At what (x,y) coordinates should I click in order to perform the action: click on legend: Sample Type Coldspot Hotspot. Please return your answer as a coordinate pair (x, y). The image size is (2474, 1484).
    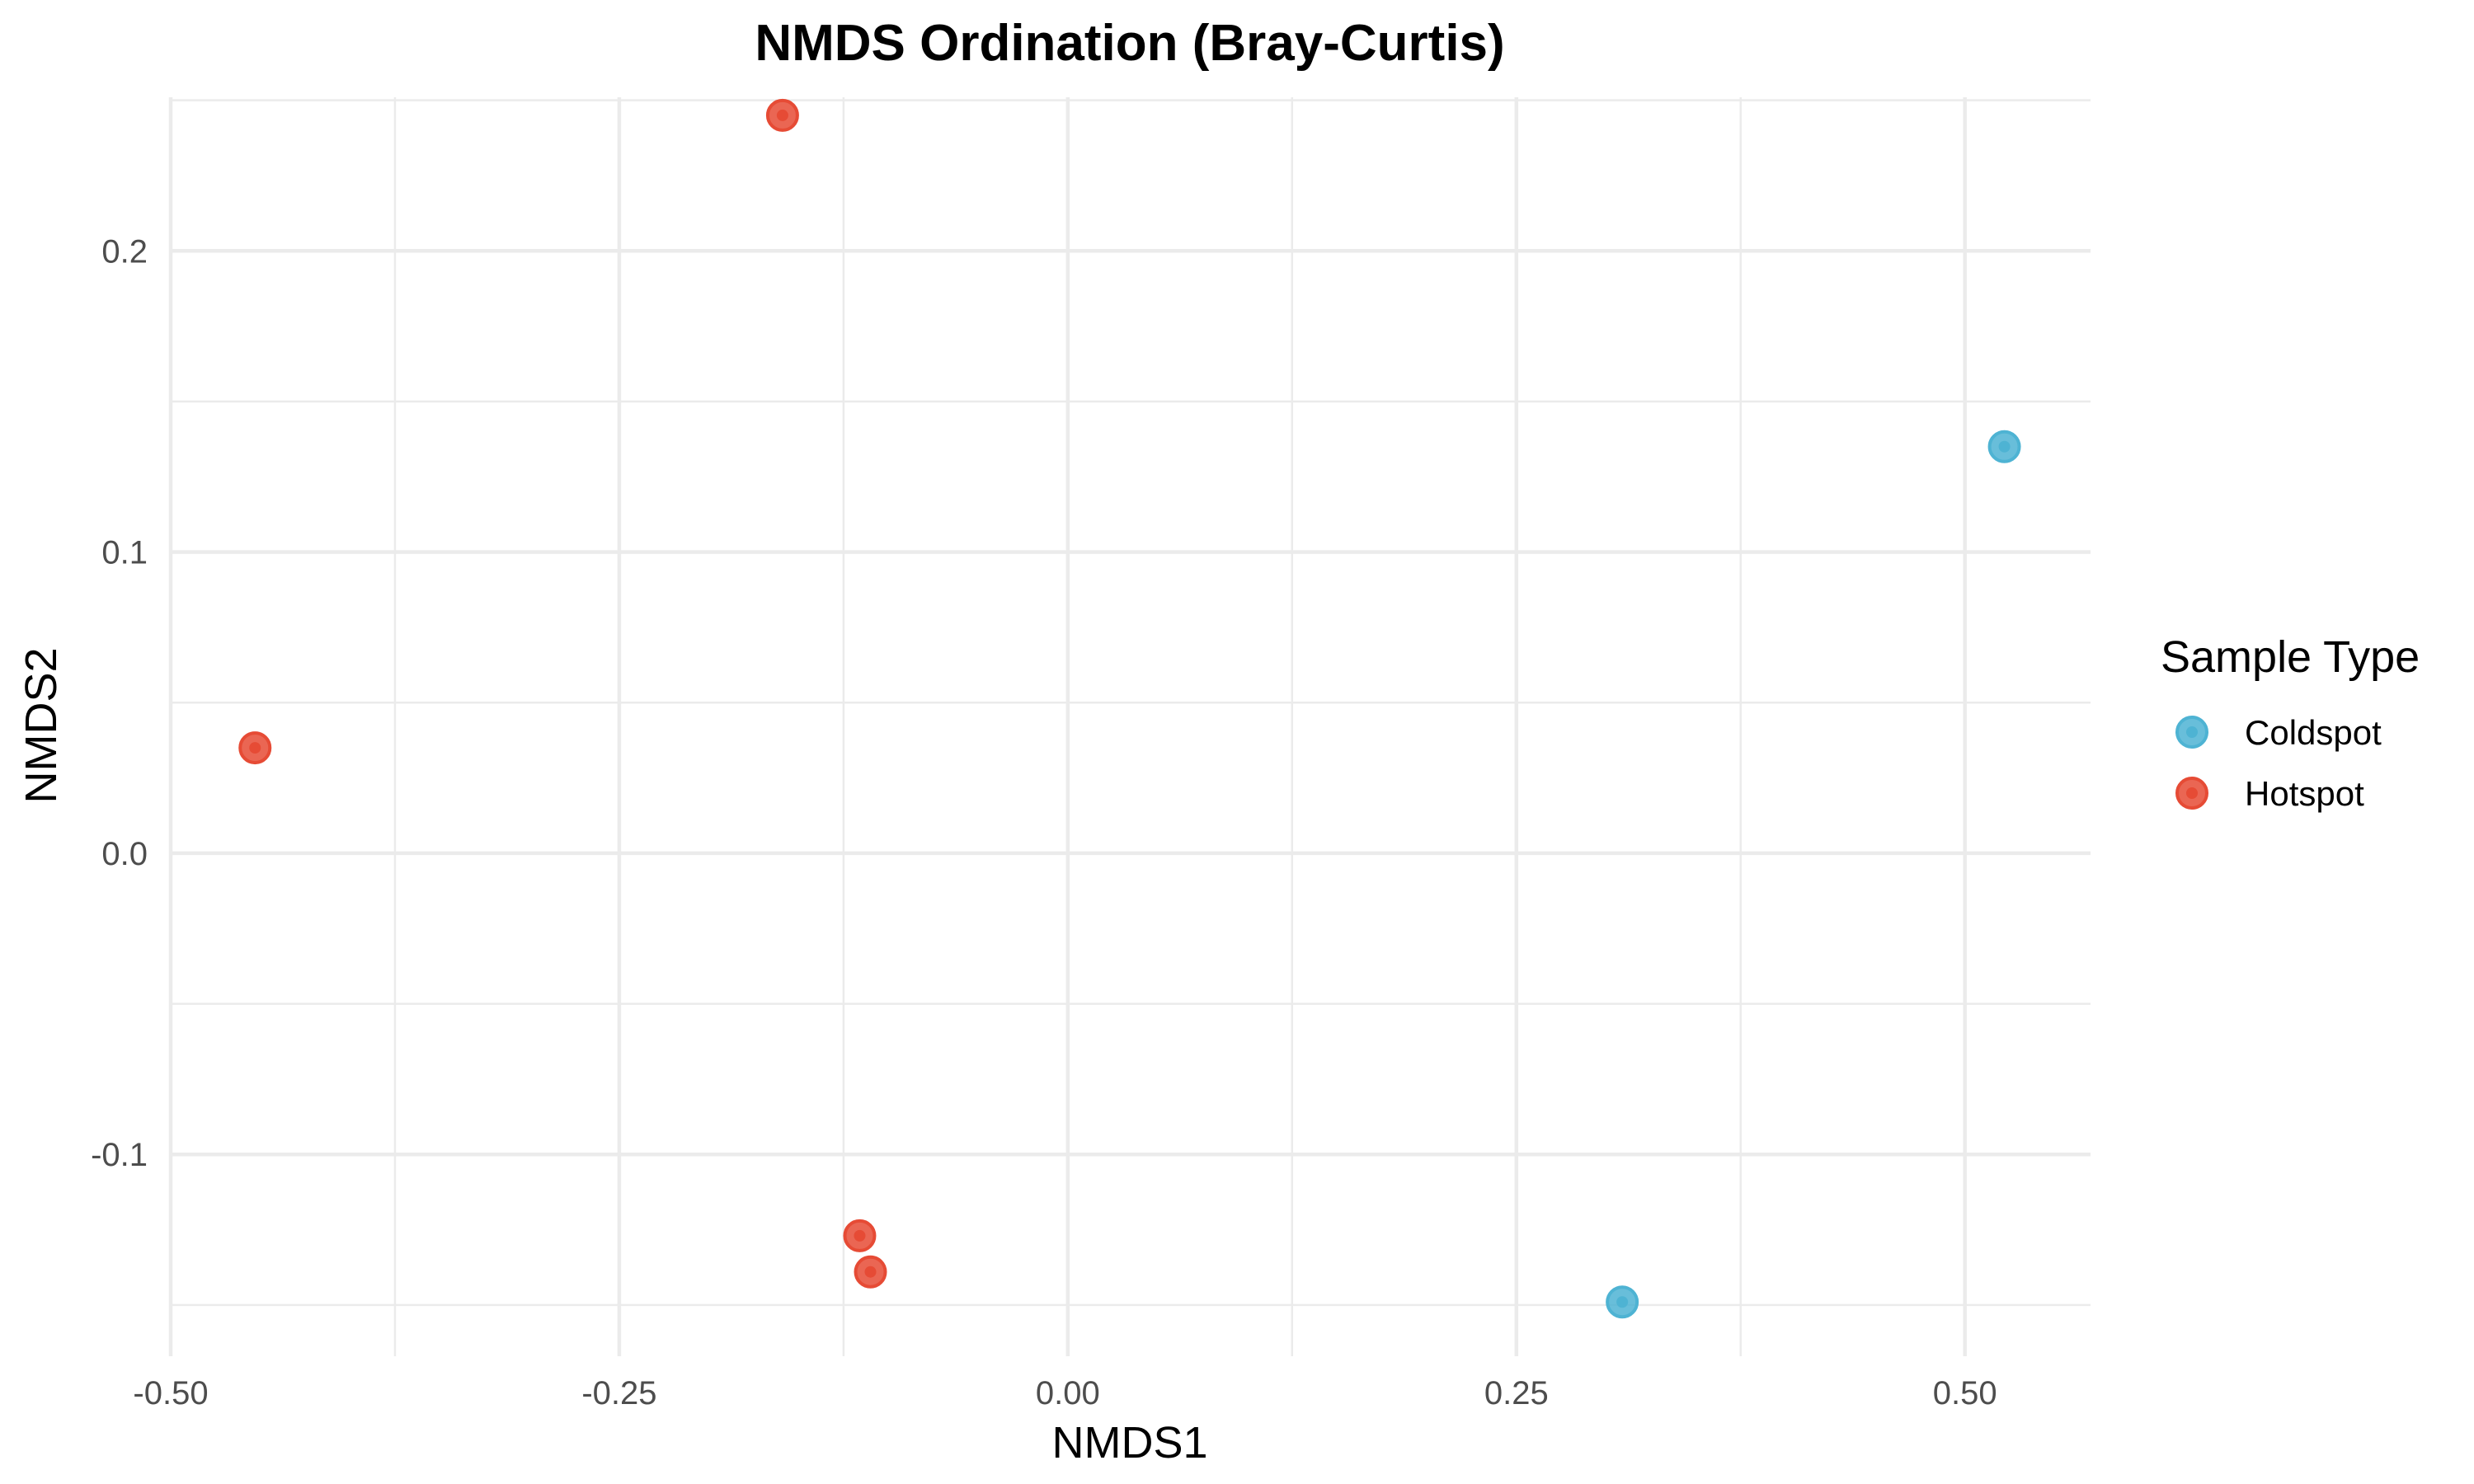
    Looking at the image, I should click on (2290, 722).